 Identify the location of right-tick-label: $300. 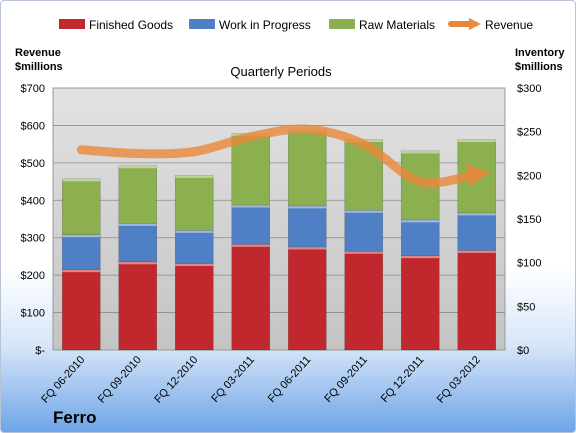
(529, 89).